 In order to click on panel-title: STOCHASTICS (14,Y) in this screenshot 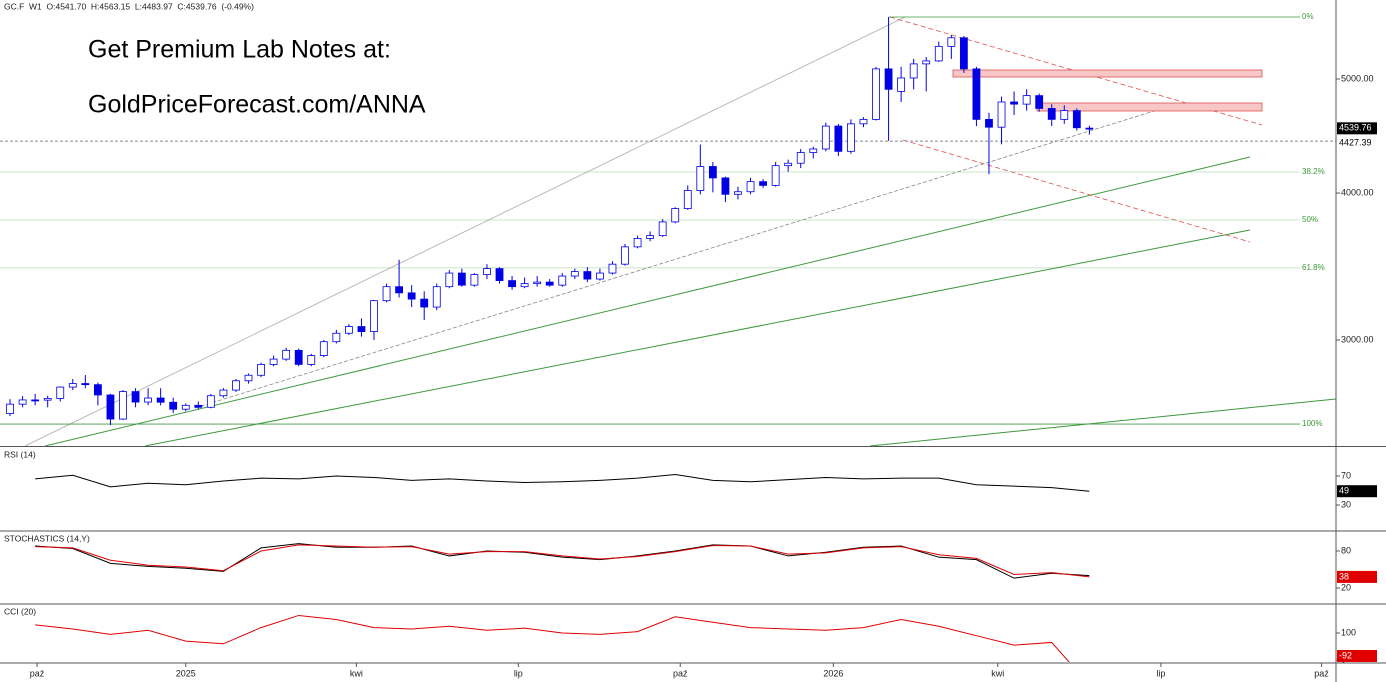, I will do `click(47, 538)`.